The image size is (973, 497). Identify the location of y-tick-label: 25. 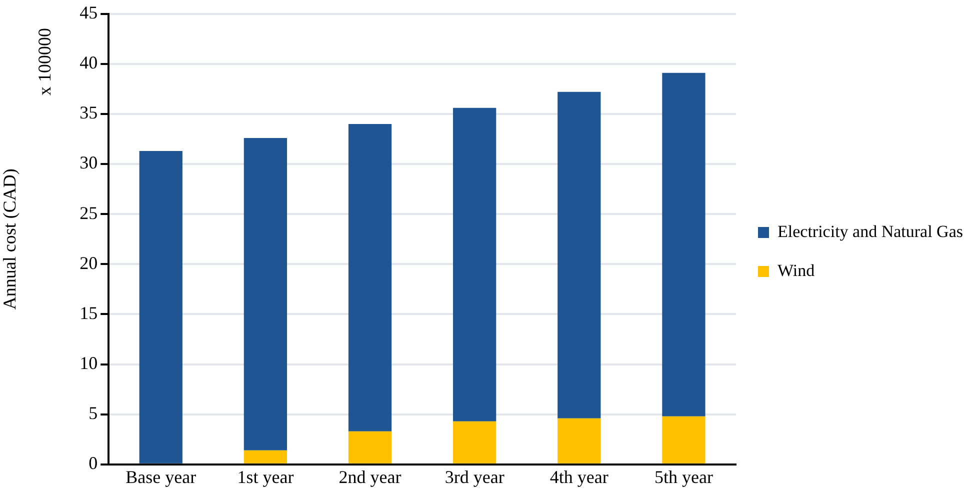
(89, 212).